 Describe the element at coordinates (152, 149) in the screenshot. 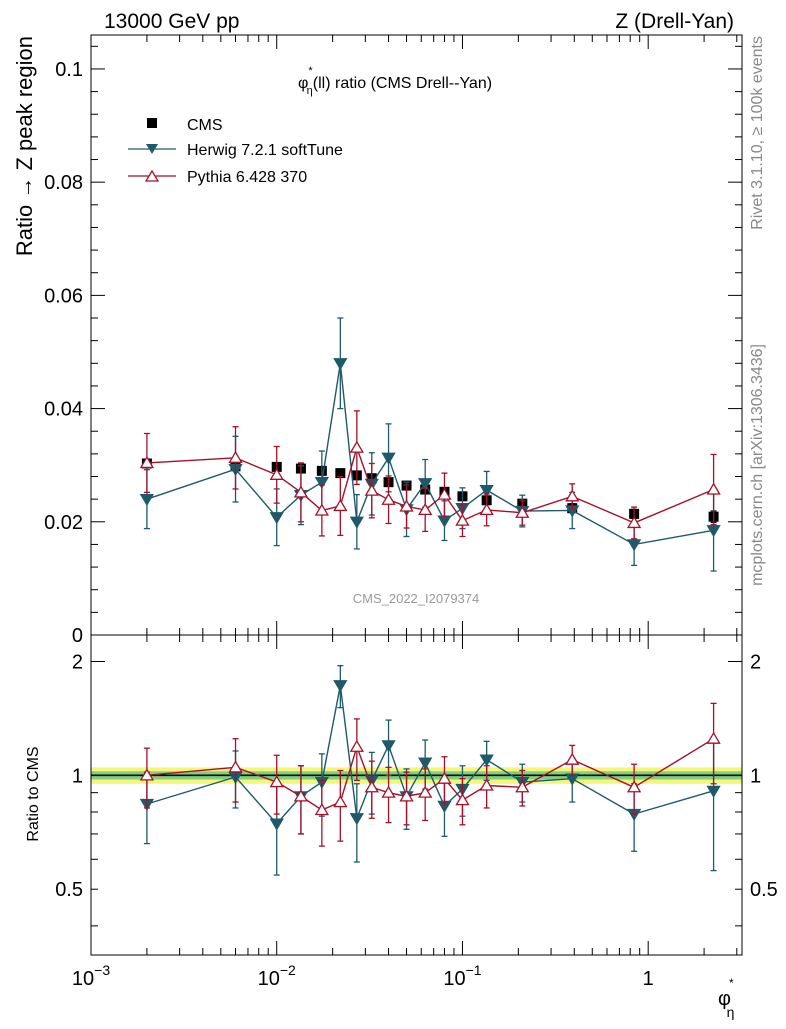

I see `legend-herwig-marker` at that location.